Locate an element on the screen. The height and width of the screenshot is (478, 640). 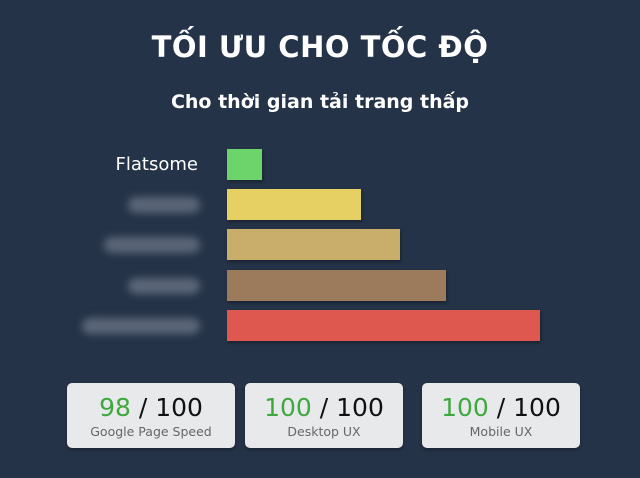
score-card-desktop-ux: 100 / 100 Desktop UX is located at coordinates (324, 415).